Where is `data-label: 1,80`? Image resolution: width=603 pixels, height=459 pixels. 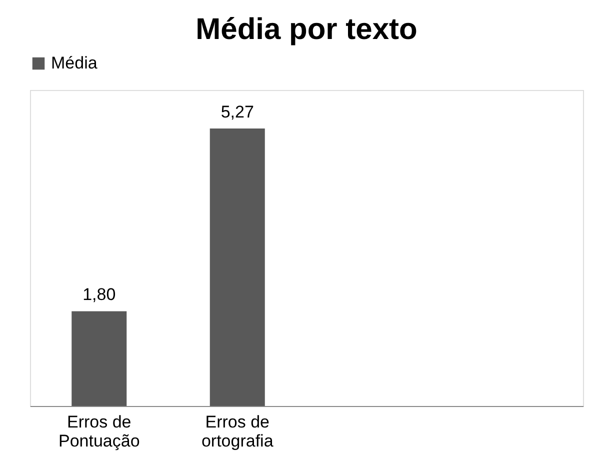 data-label: 1,80 is located at coordinates (99, 294).